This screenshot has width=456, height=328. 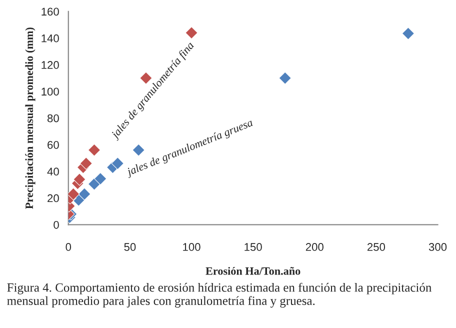 I want to click on x-tick-label: 150, so click(x=253, y=247).